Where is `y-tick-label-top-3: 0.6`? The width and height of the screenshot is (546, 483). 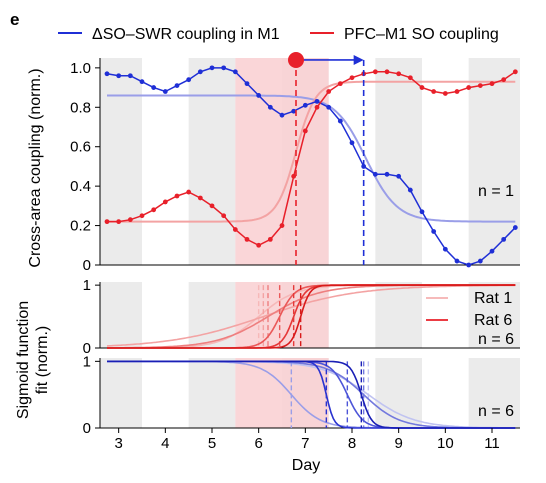 y-tick-label-top-3: 0.6 is located at coordinates (80, 147).